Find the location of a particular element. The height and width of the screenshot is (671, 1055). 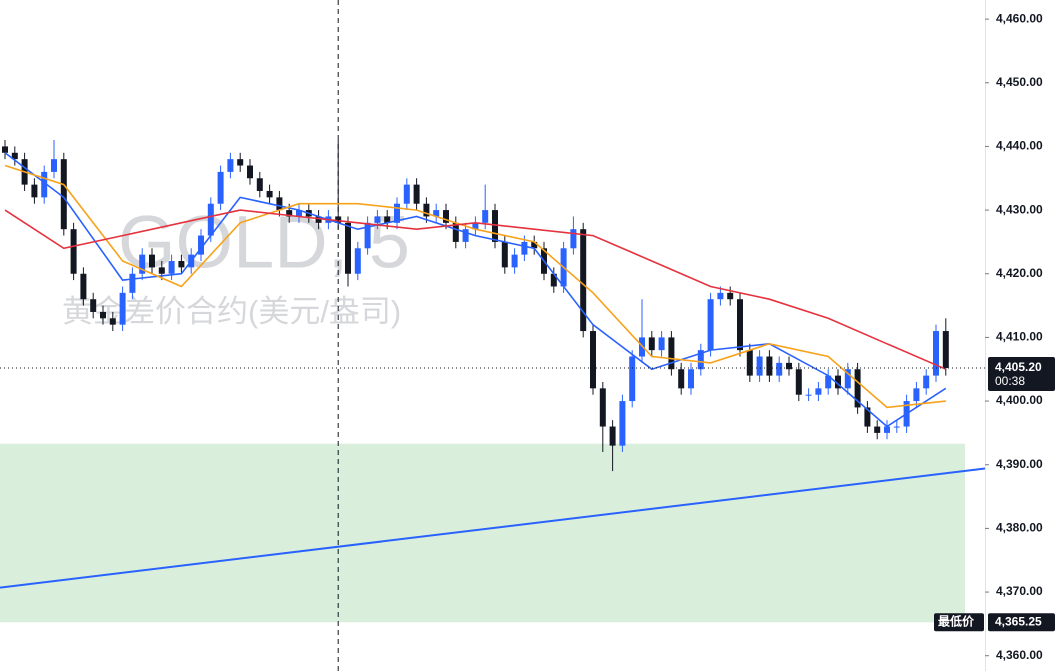

y-tick-label: 4,460.00 is located at coordinates (1019, 18).